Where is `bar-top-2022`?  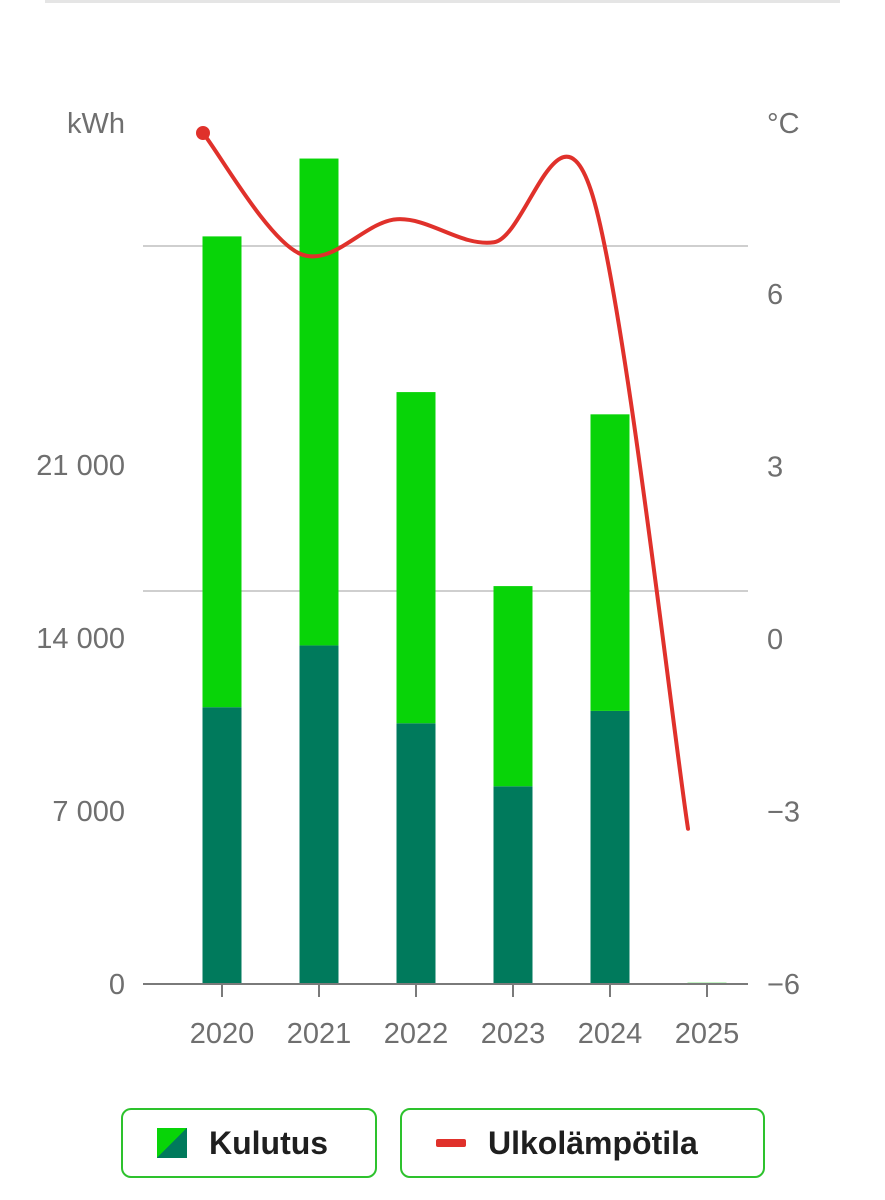
bar-top-2022 is located at coordinates (416, 558).